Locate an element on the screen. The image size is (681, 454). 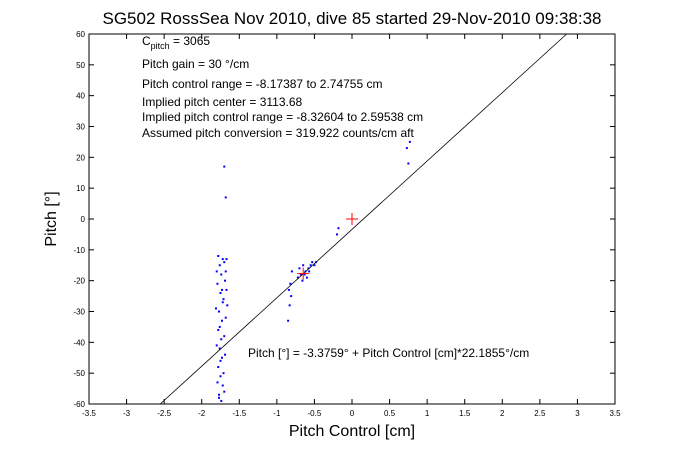
x-tick-label: 3 is located at coordinates (577, 413).